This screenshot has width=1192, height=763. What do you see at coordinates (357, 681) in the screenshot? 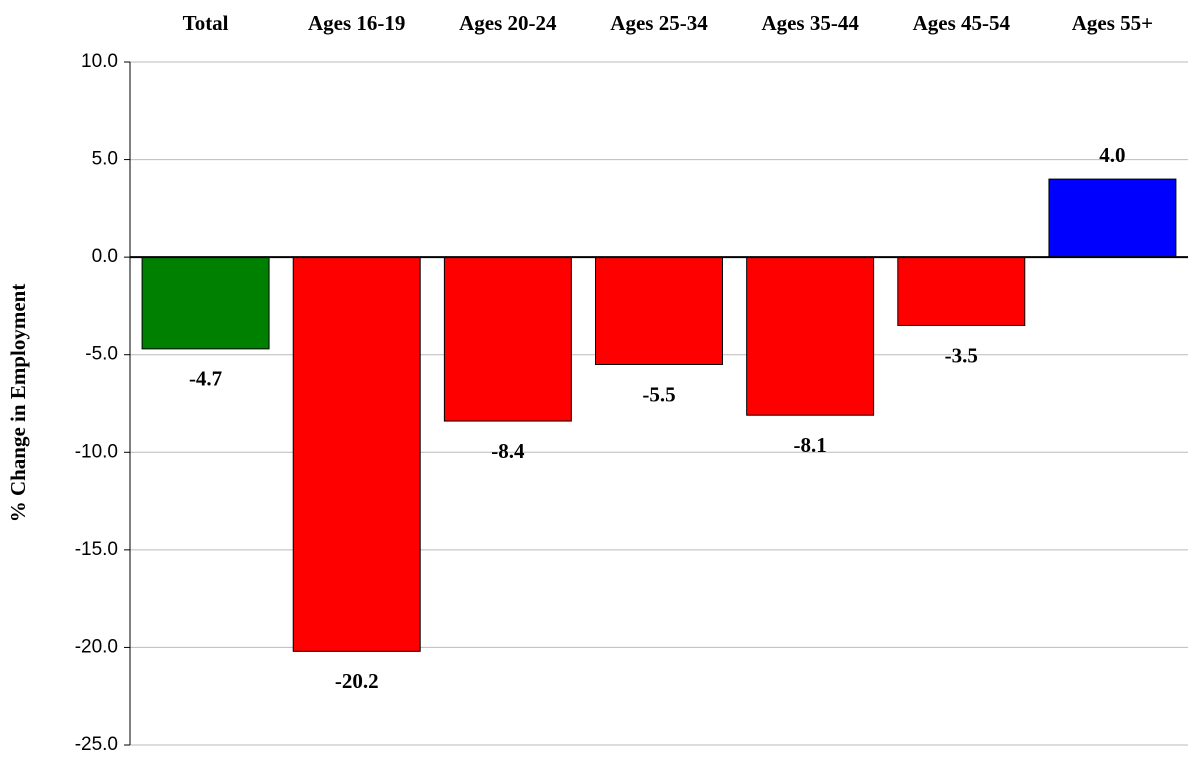
I see `value-label: -20.2` at bounding box center [357, 681].